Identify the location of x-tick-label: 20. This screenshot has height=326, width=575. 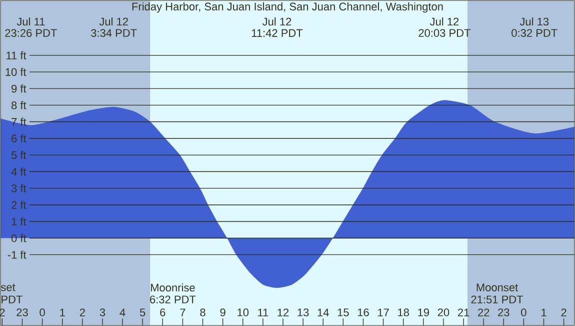
(444, 312).